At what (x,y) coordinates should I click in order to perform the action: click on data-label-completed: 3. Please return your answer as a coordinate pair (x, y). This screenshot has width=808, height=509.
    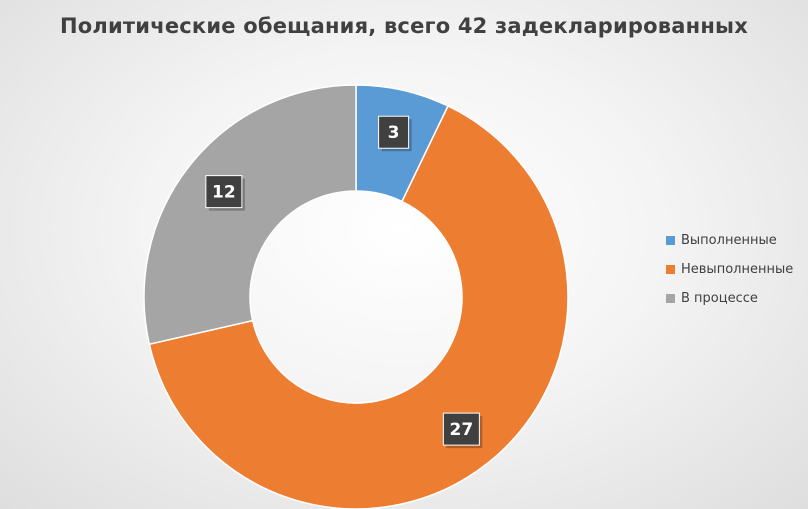
    Looking at the image, I should click on (395, 133).